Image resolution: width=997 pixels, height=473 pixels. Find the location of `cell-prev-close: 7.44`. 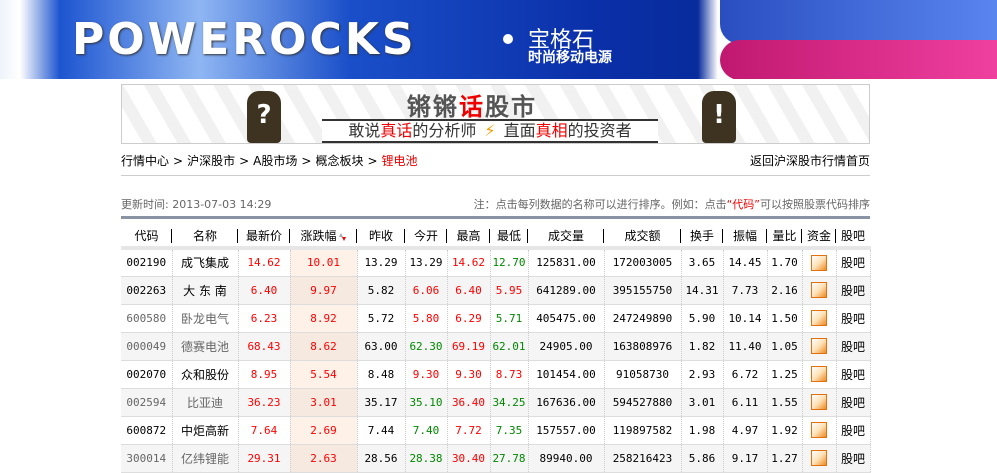

cell-prev-close: 7.44 is located at coordinates (381, 430).